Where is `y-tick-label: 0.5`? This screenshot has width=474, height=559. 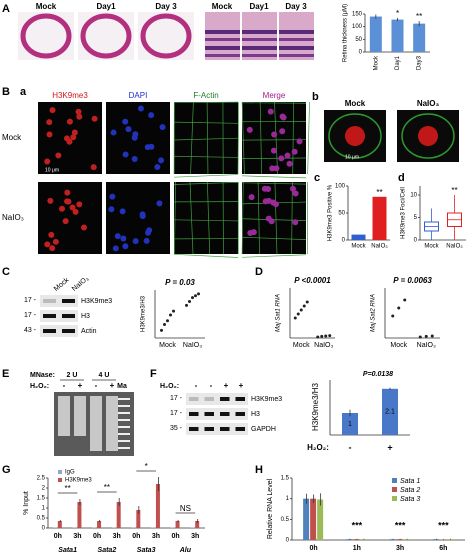 y-tick-label: 0.5 is located at coordinates (285, 520).